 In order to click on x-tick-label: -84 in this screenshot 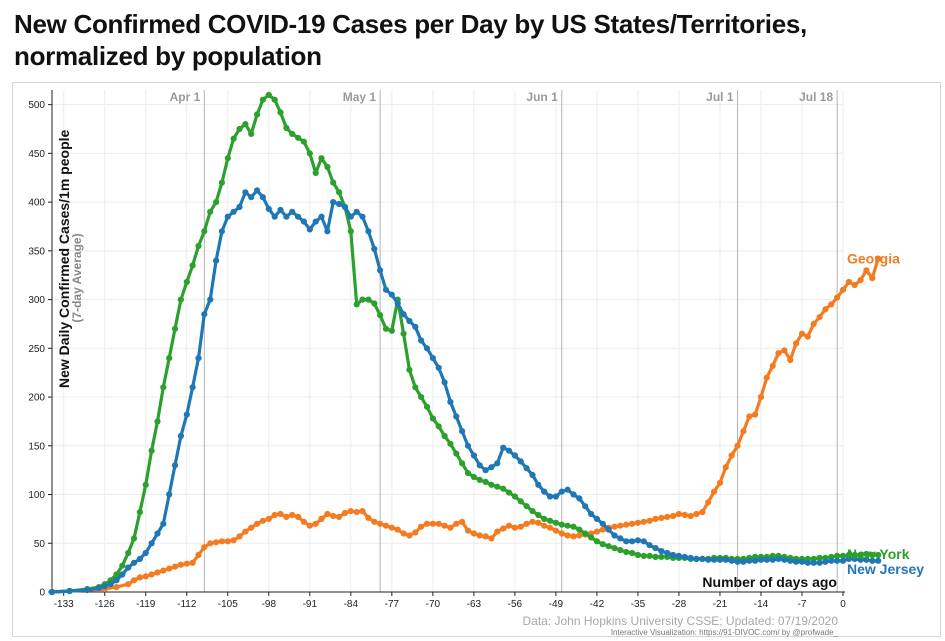, I will do `click(351, 604)`.